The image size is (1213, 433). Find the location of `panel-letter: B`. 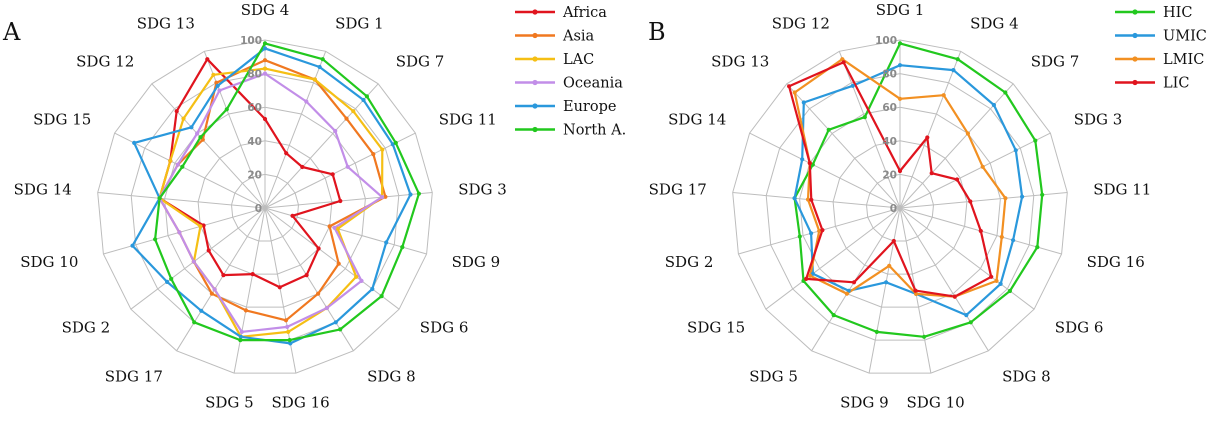

panel-letter: B is located at coordinates (657, 32).